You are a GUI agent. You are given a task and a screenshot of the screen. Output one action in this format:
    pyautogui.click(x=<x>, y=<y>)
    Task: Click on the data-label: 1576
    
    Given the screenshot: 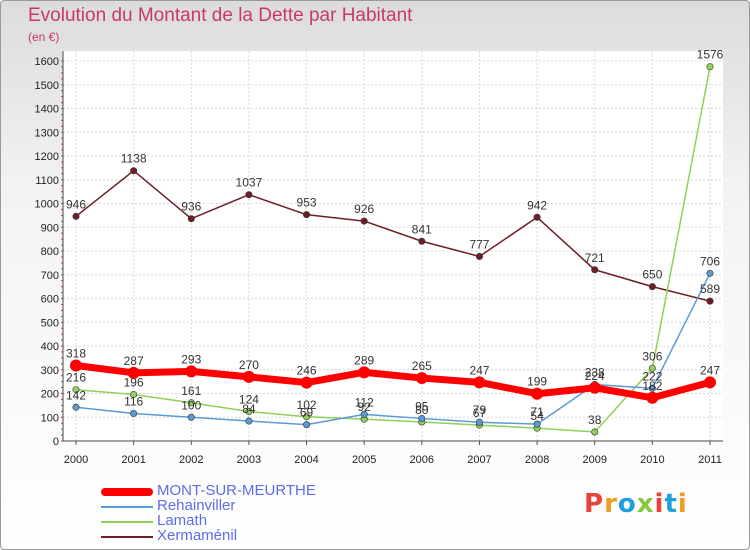 What is the action you would take?
    pyautogui.click(x=710, y=55)
    